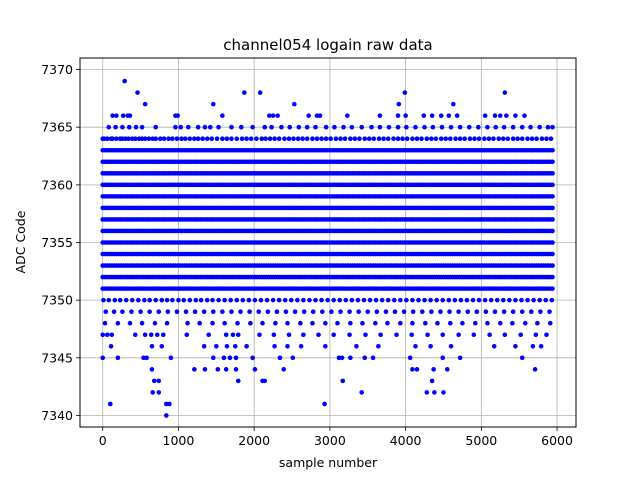 The image size is (640, 480). I want to click on x-axis-title: sample number, so click(328, 462).